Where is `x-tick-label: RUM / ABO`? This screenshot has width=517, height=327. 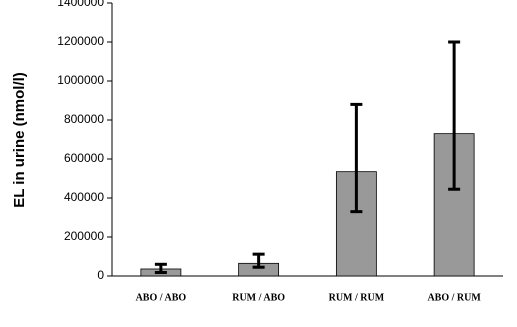
x-tick-label: RUM / ABO is located at coordinates (258, 297).